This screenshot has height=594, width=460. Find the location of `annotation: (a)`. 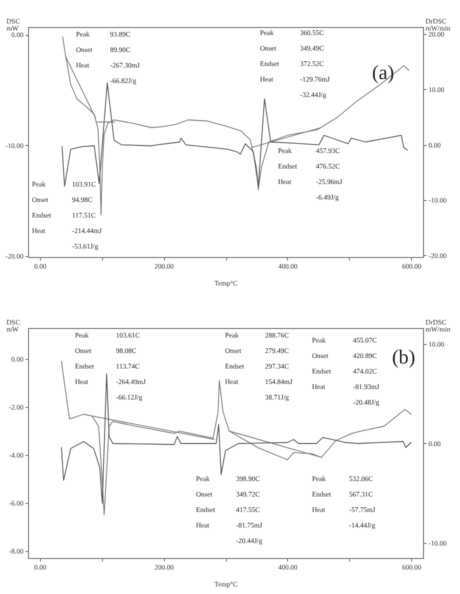

annotation: (a) is located at coordinates (383, 73).